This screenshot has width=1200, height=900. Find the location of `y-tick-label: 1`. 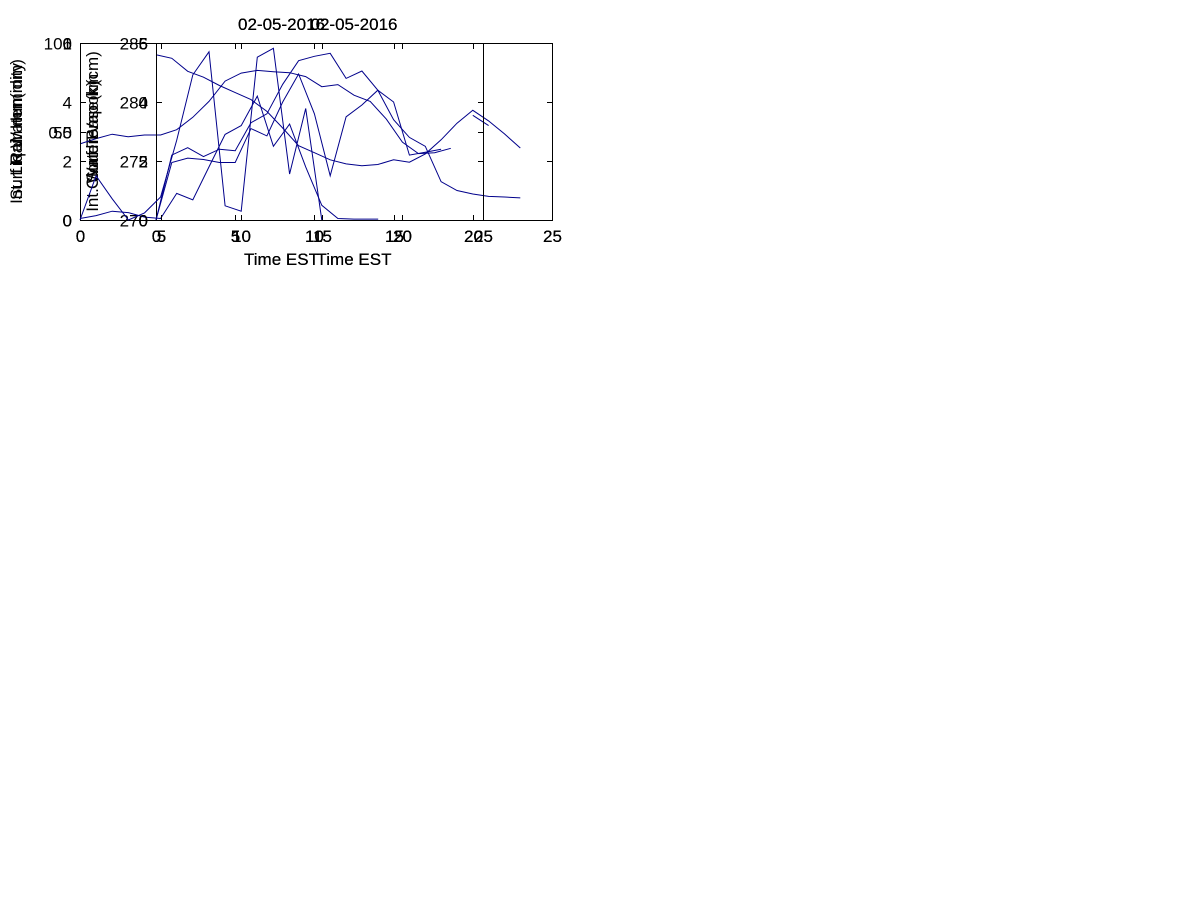

y-tick-label: 1 is located at coordinates (67, 44).